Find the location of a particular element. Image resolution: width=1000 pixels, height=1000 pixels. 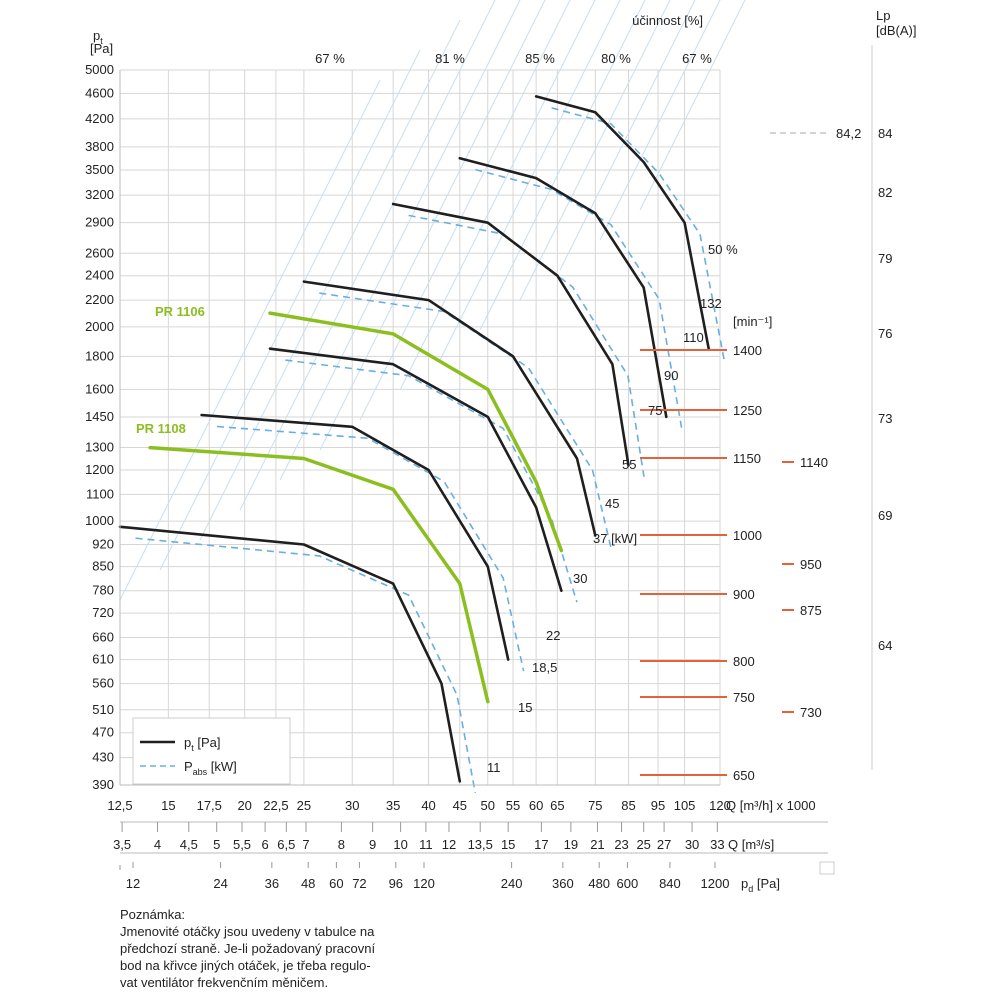

flow-s-tick-label: 33 is located at coordinates (717, 844).